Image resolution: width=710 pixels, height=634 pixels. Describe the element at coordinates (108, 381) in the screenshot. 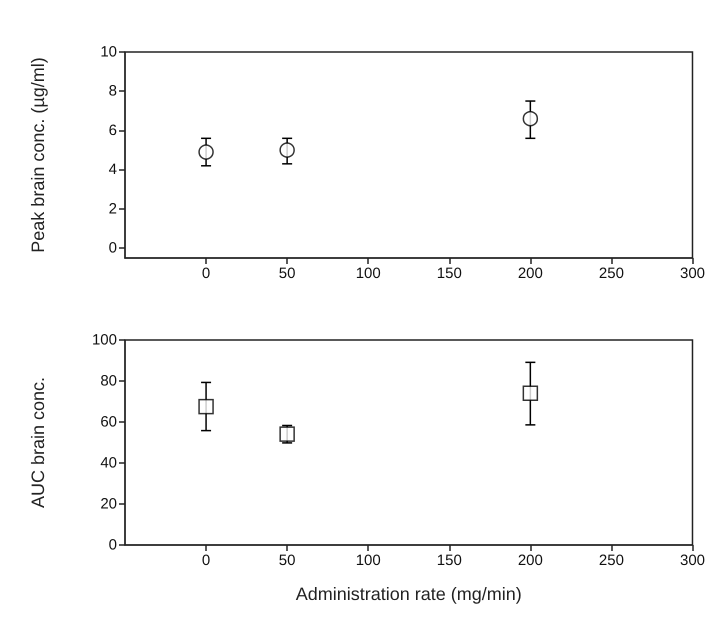

I see `y-tick-label: 80` at that location.